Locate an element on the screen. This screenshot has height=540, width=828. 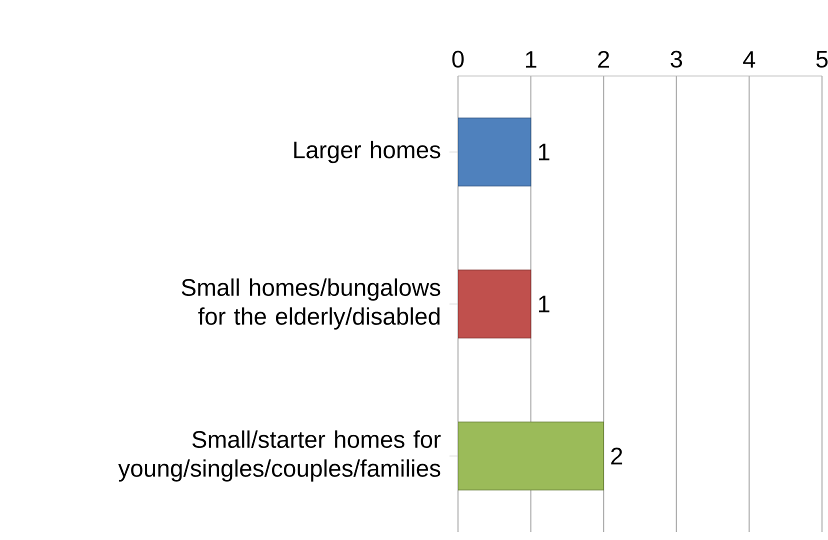
x-tick-label: 0 is located at coordinates (458, 59).